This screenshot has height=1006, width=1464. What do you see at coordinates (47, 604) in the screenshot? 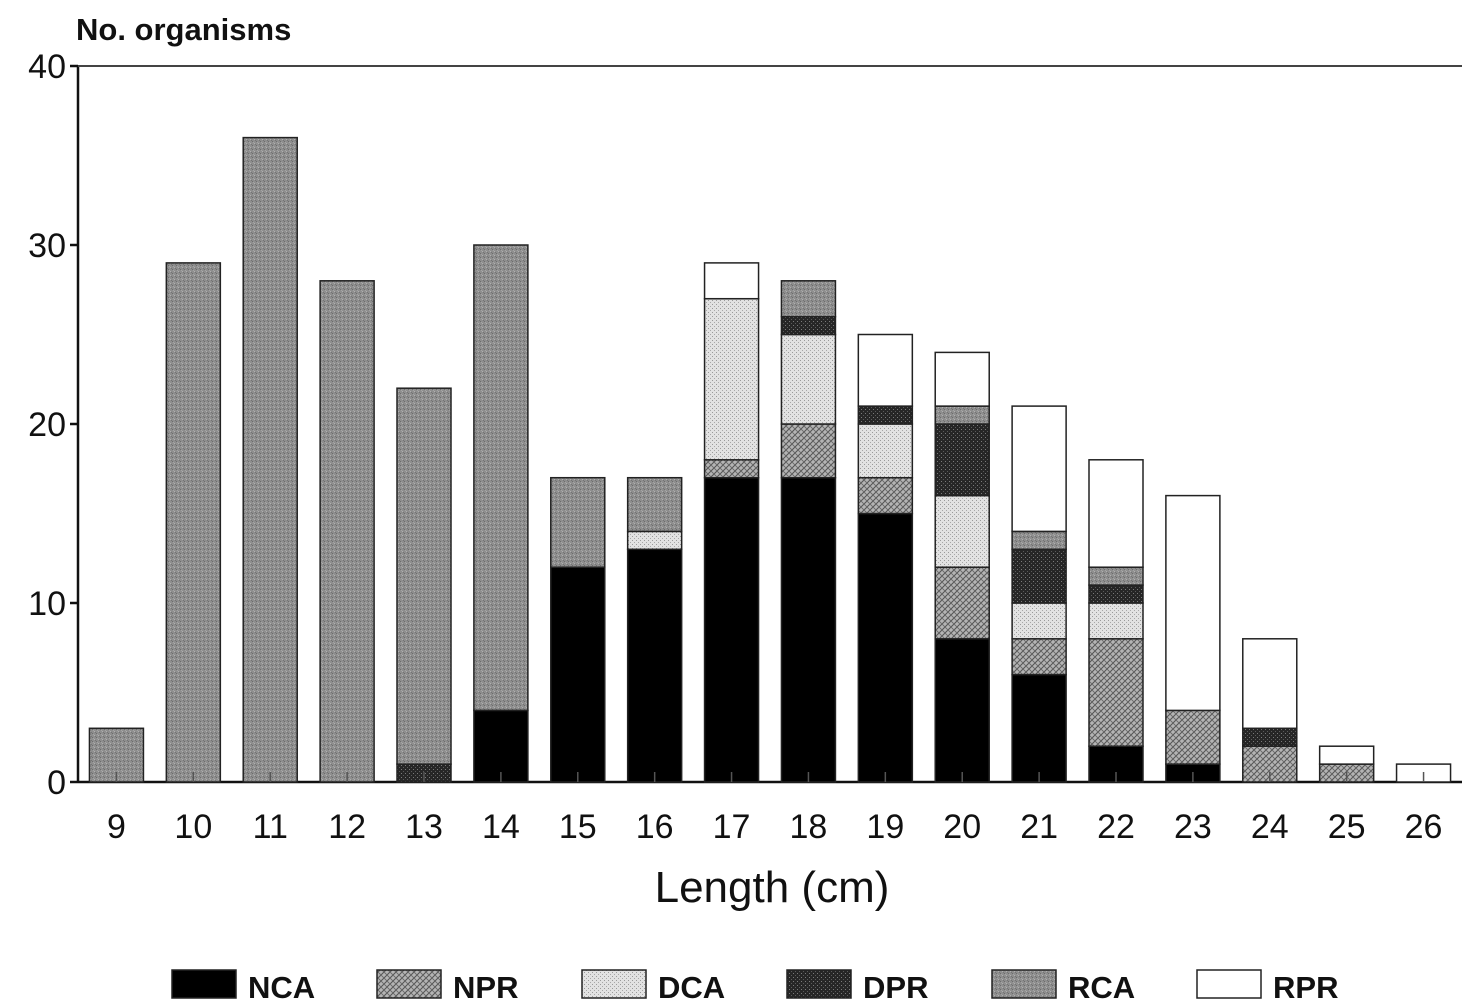
I see `y-tick-label: 10` at bounding box center [47, 604].